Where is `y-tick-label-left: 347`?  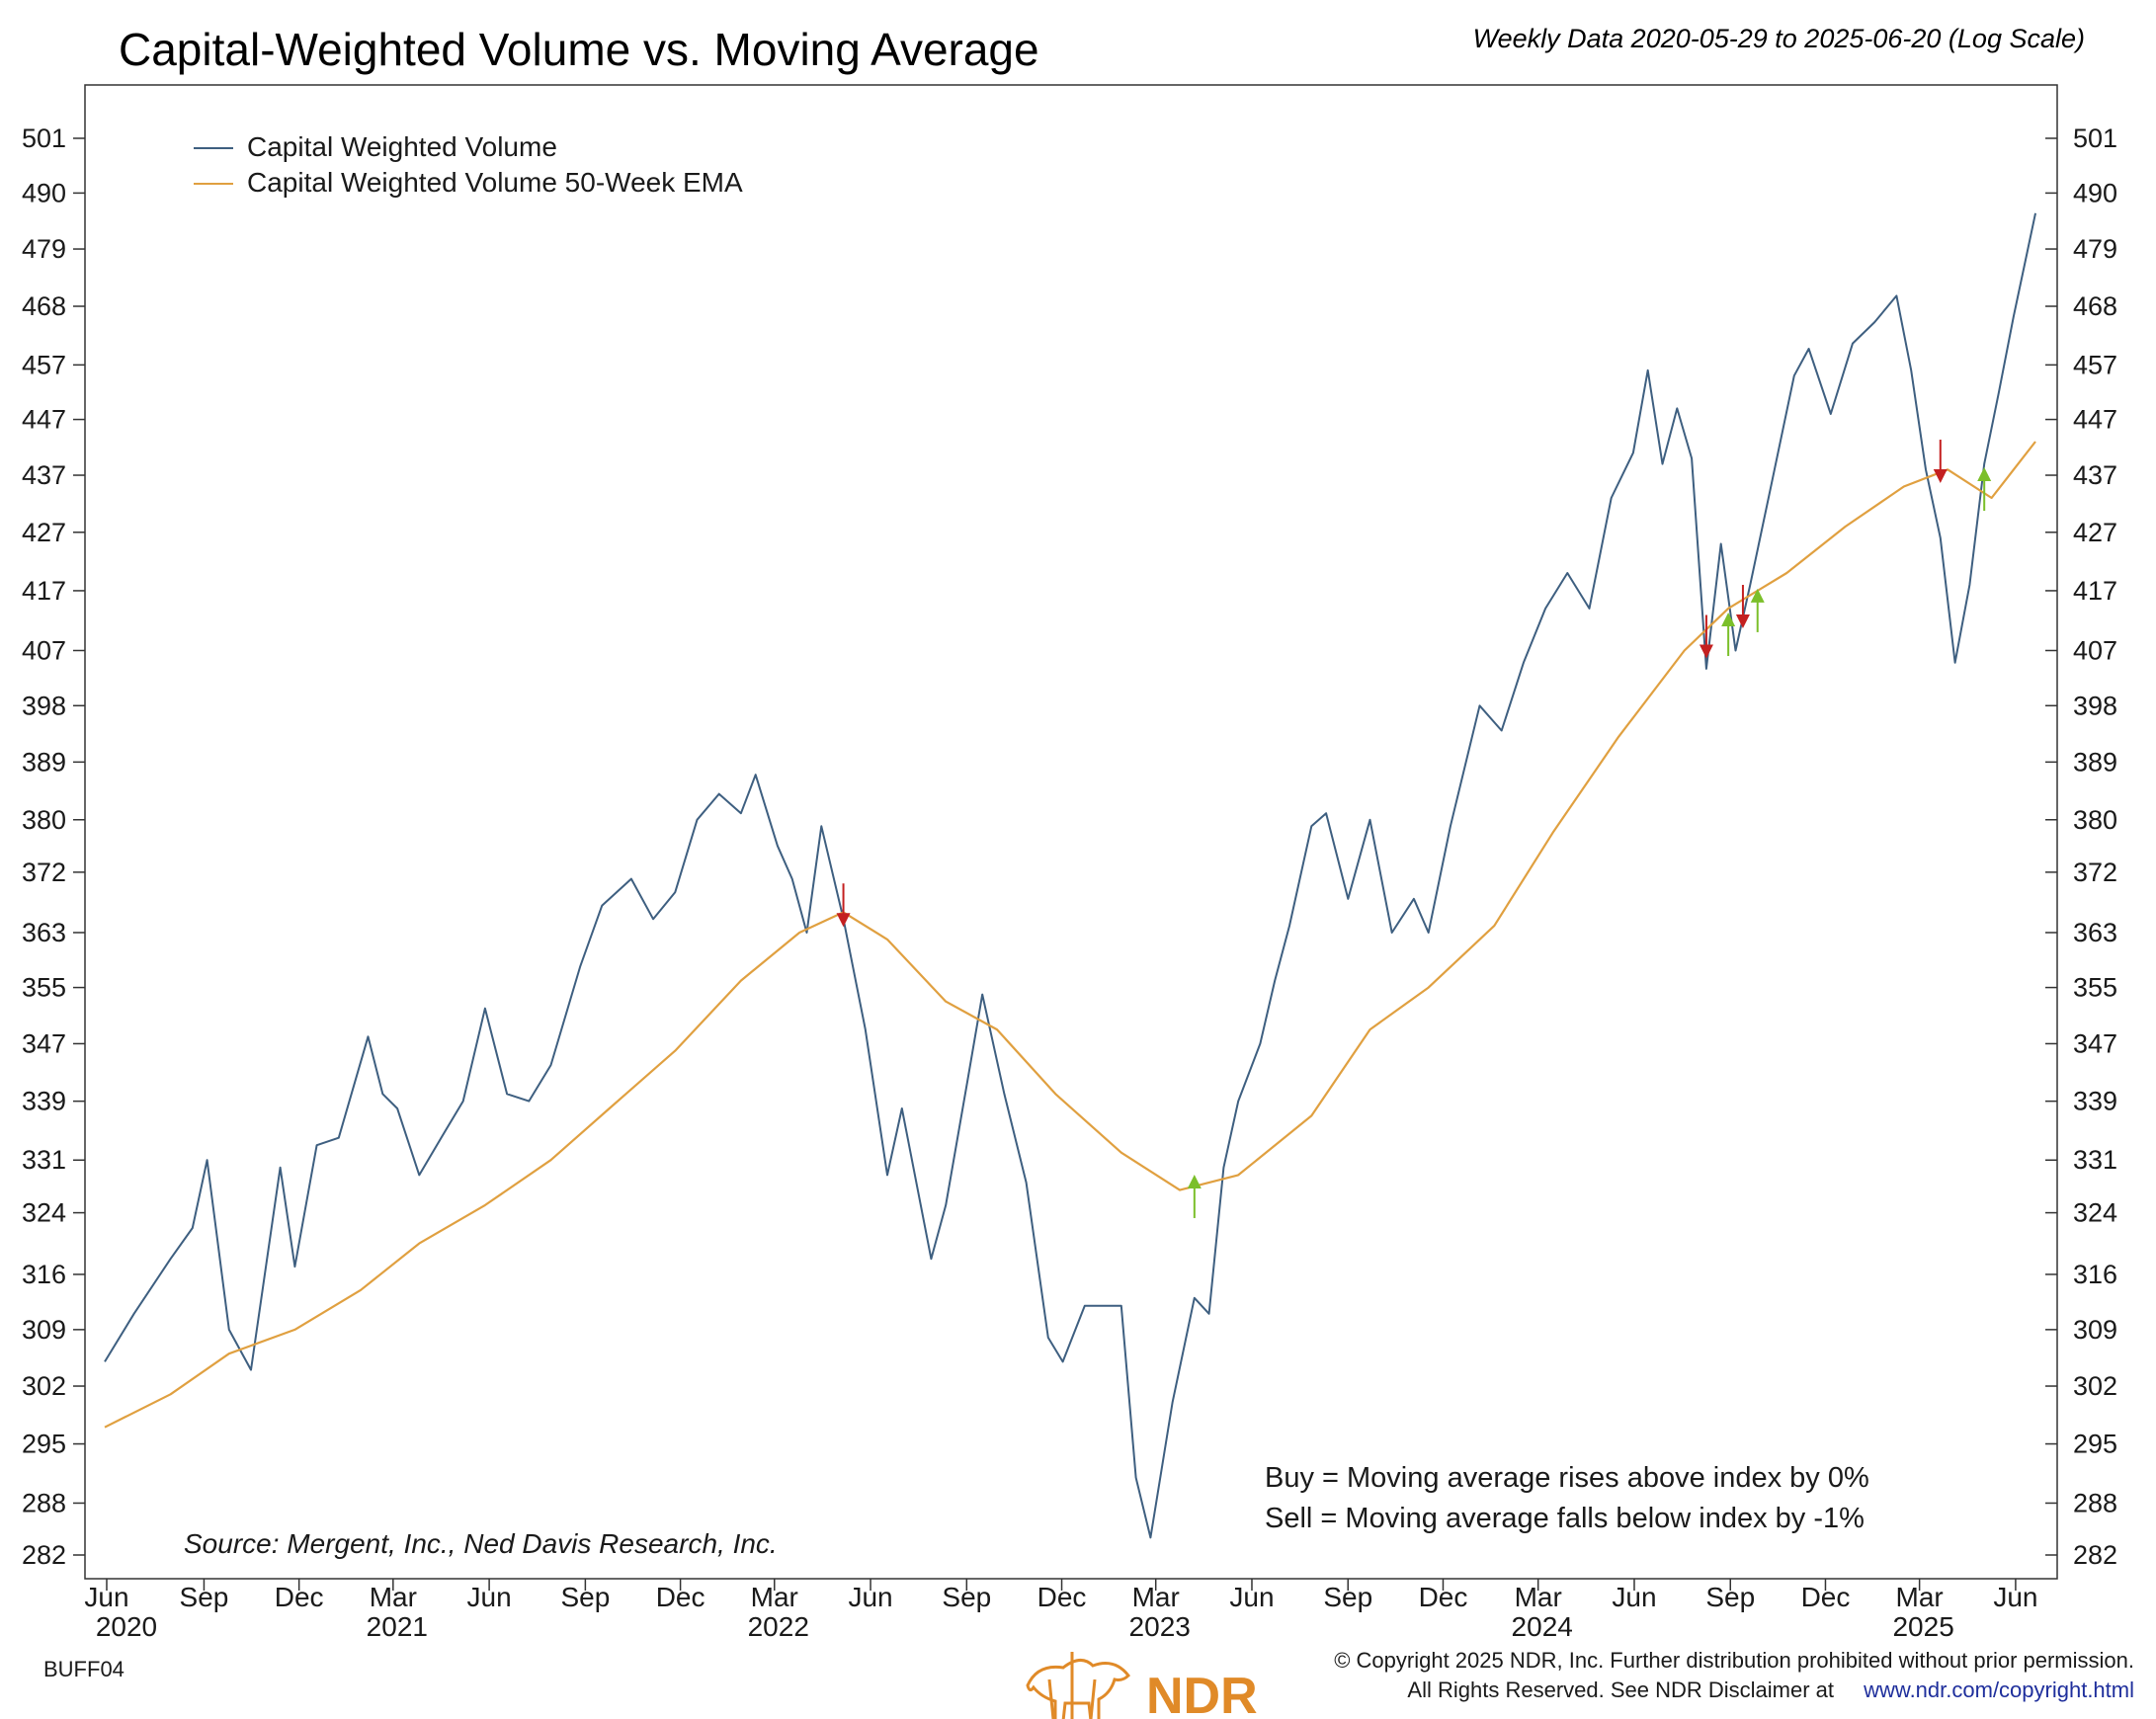 y-tick-label-left: 347 is located at coordinates (44, 1043).